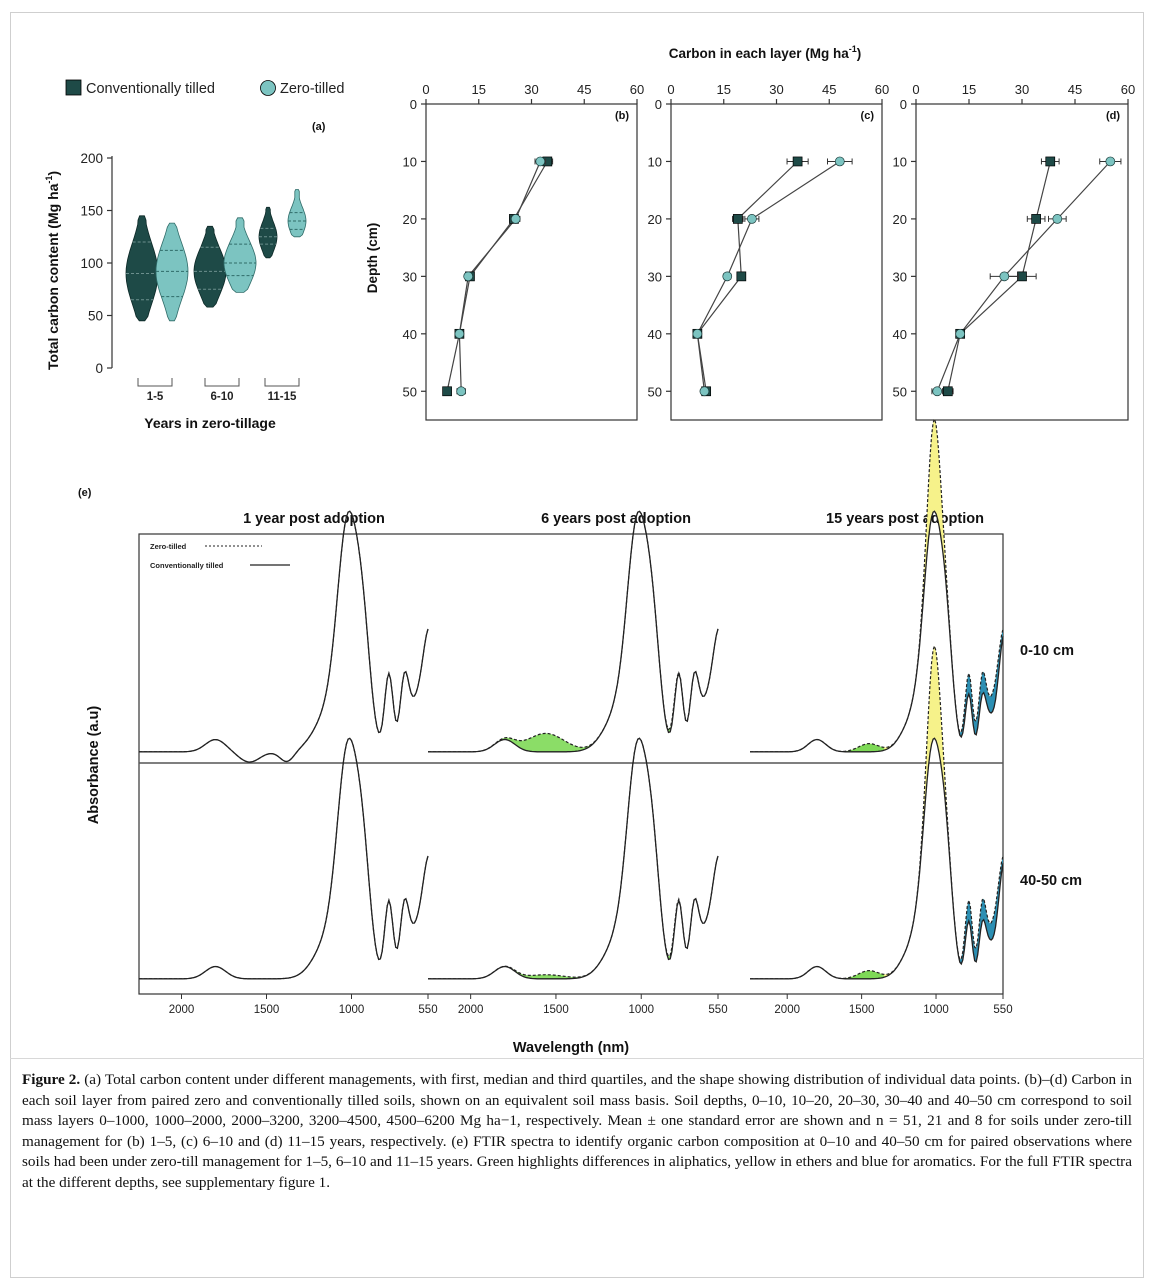 This screenshot has width=1154, height=1288. Describe the element at coordinates (155, 397) in the screenshot. I see `panel-a-group-label: 1-5` at that location.